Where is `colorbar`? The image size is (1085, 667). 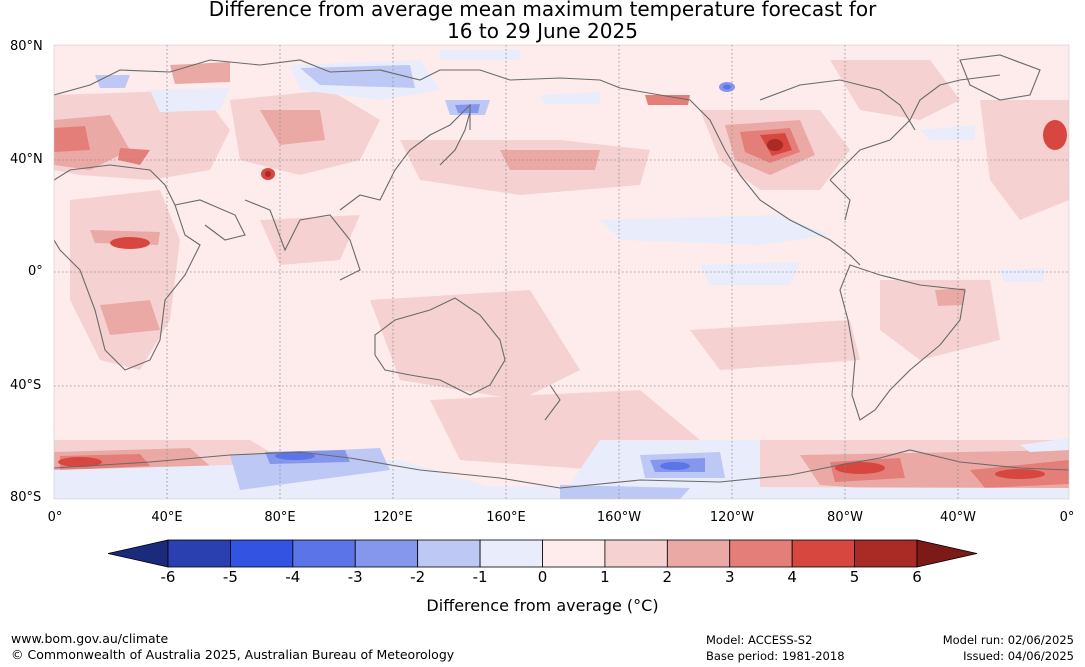 colorbar is located at coordinates (542, 553).